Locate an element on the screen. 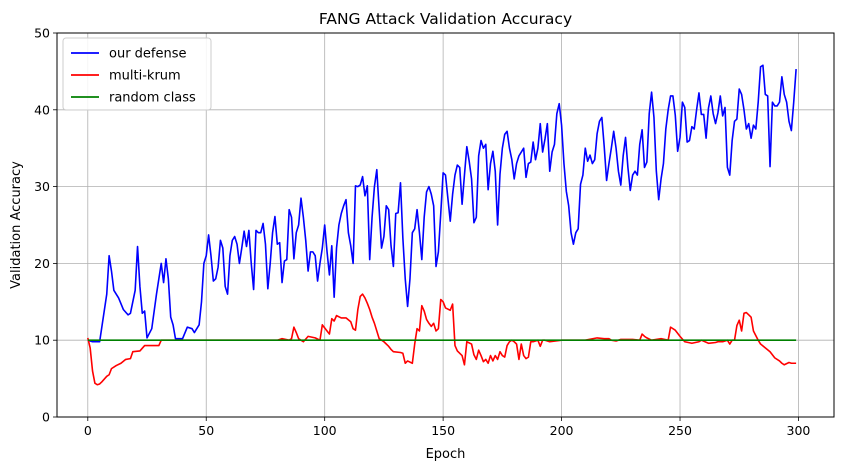 This screenshot has width=841, height=470. legend-box is located at coordinates (137, 74).